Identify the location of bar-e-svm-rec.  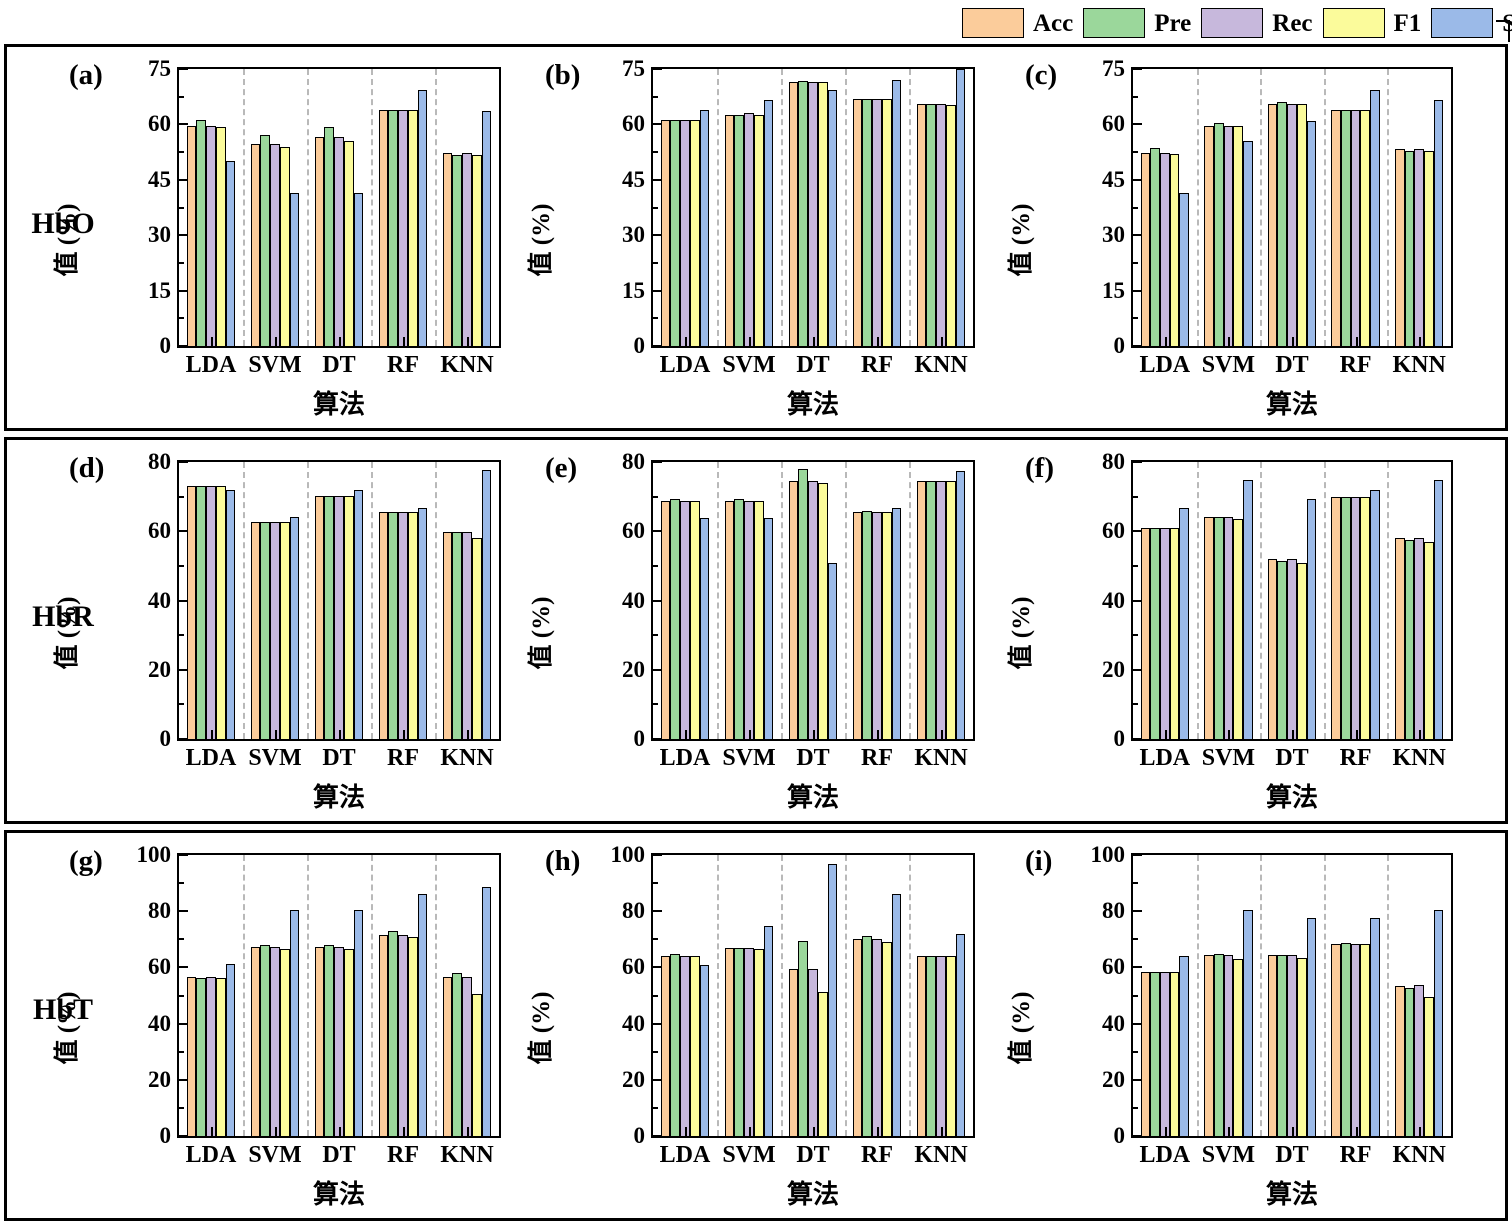
(749, 620).